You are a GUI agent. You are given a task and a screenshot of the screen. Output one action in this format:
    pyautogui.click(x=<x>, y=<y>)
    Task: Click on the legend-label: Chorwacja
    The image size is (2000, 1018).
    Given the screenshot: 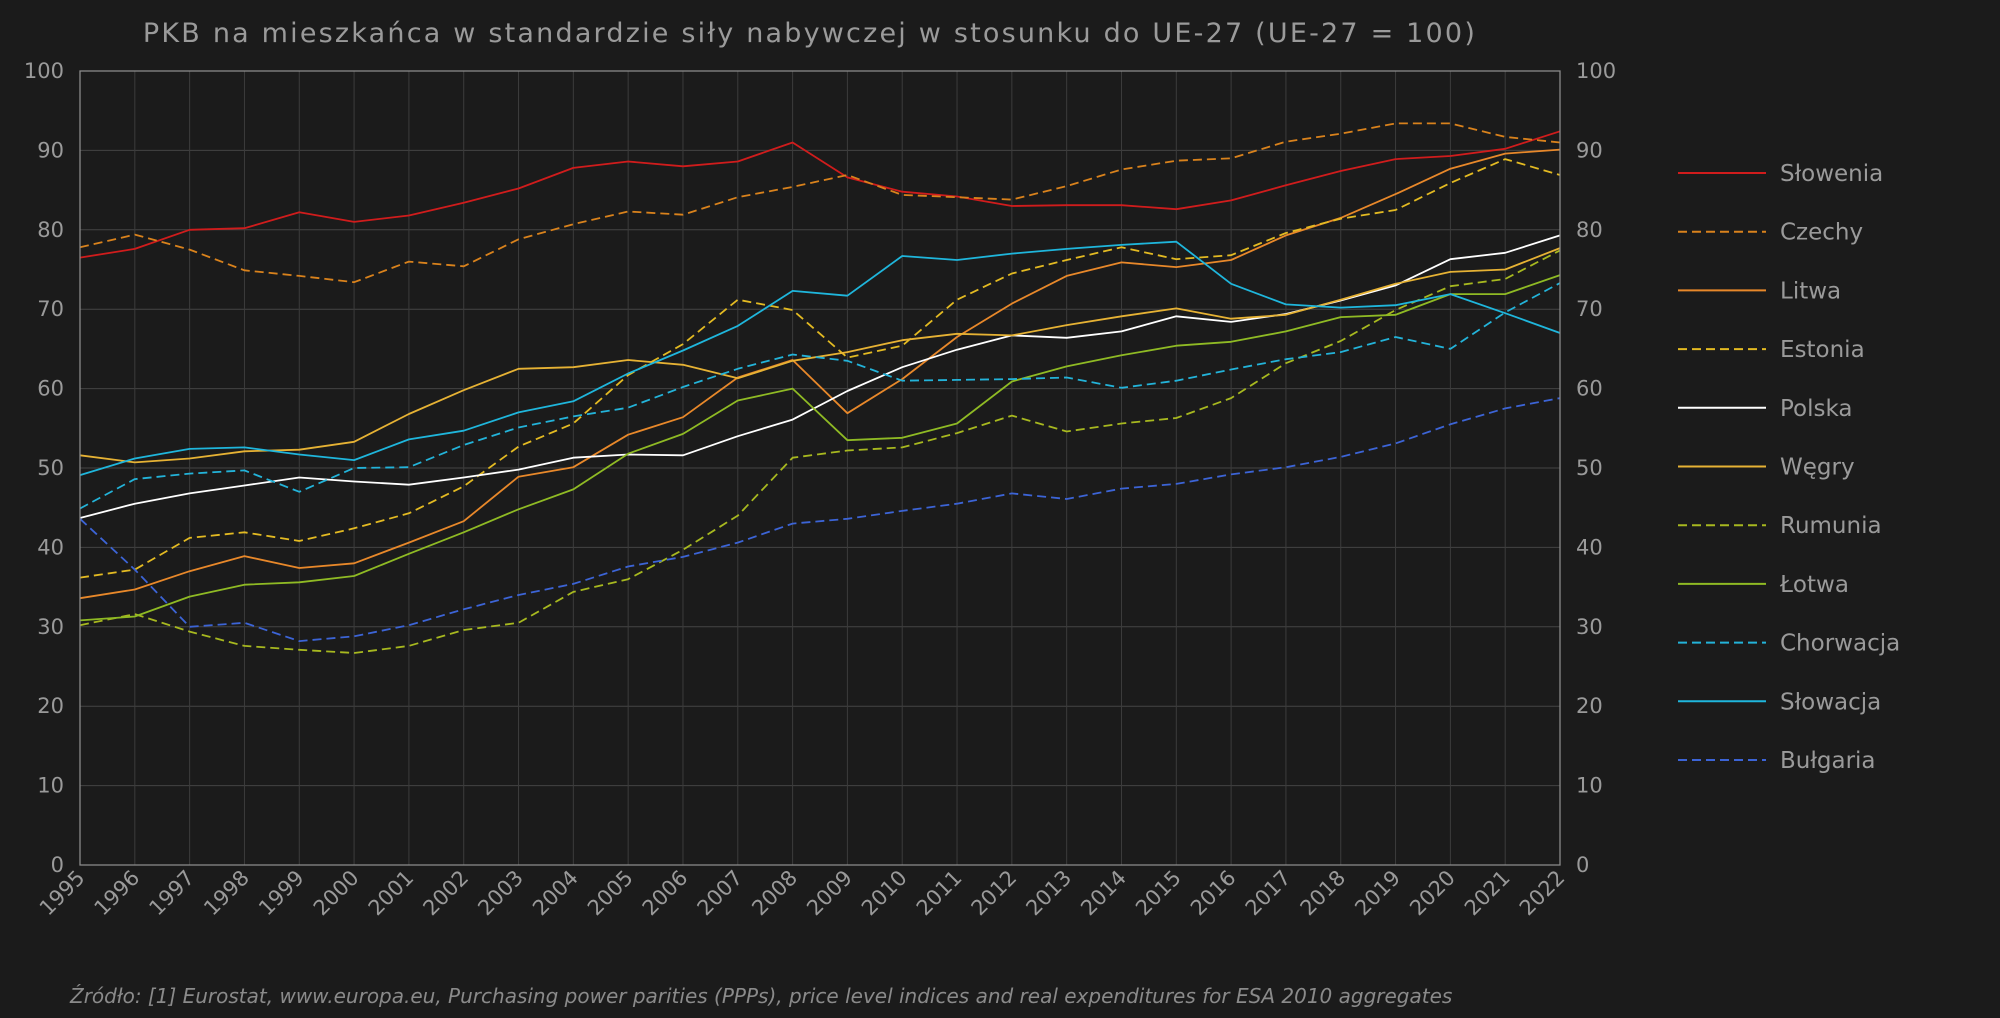 What is the action you would take?
    pyautogui.click(x=1840, y=644)
    